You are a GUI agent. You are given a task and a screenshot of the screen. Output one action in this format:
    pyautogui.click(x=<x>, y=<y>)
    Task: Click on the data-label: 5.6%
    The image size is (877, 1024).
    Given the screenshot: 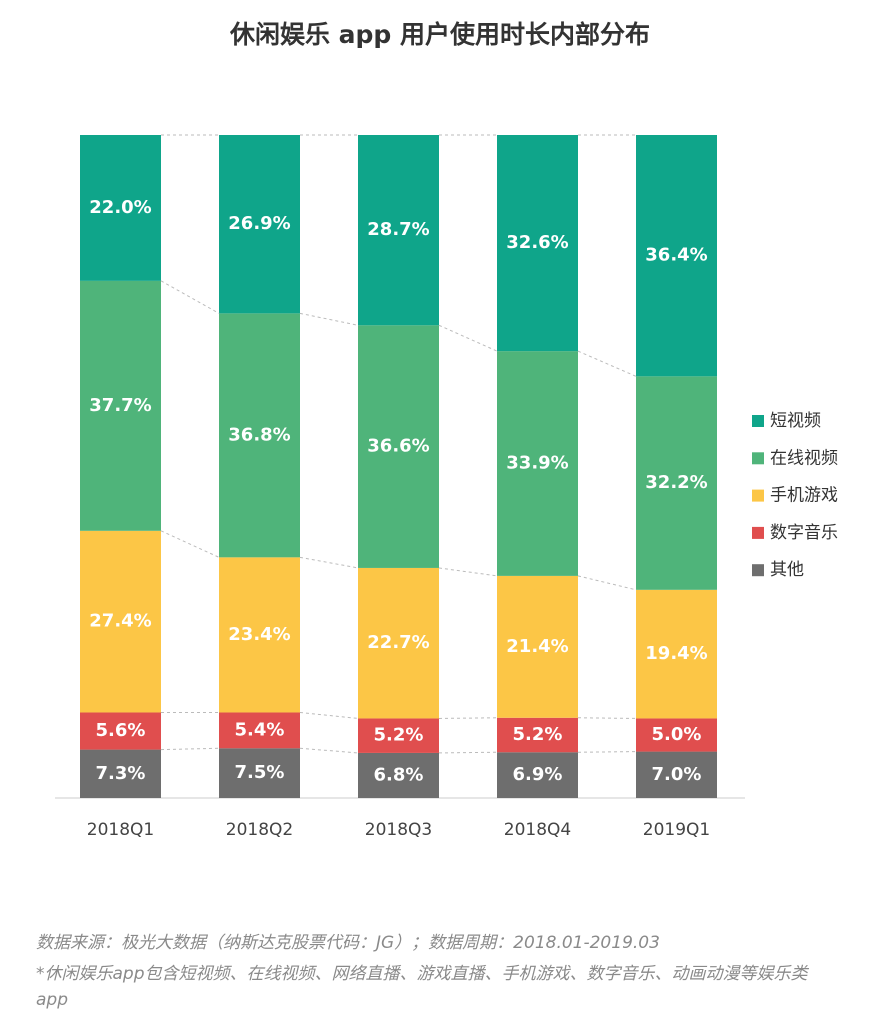 What is the action you would take?
    pyautogui.click(x=121, y=730)
    